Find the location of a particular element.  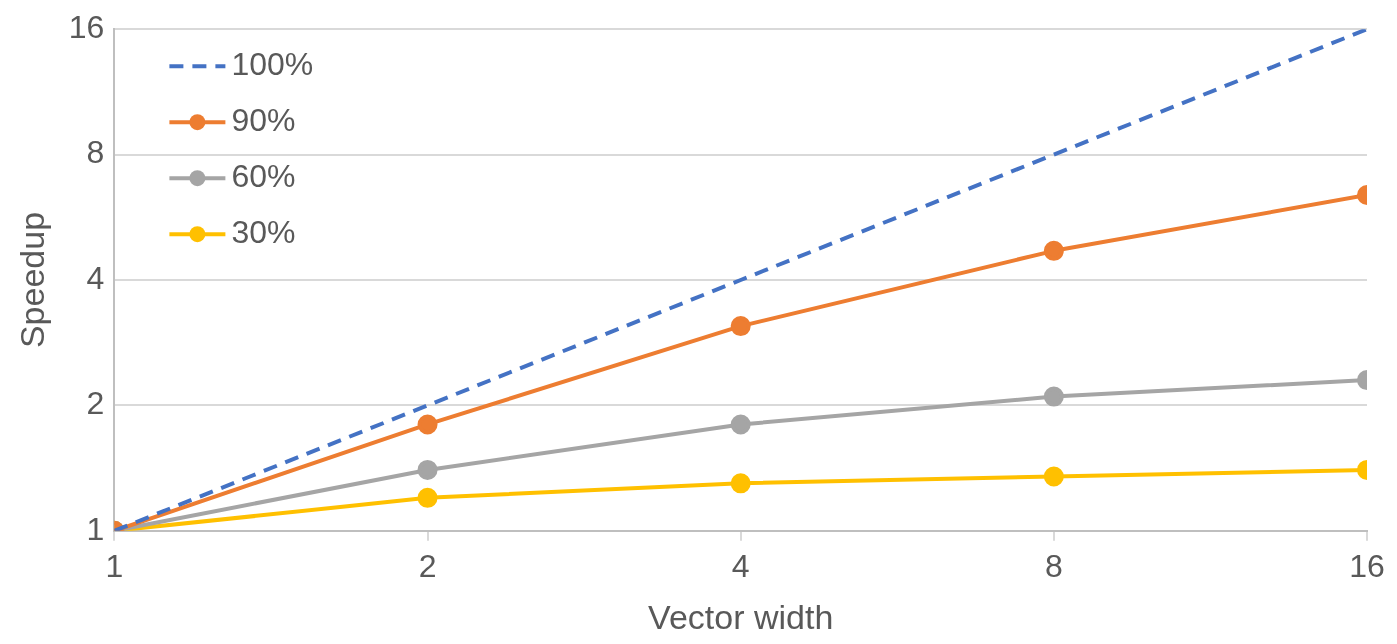

legend-label: 30% is located at coordinates (263, 232).